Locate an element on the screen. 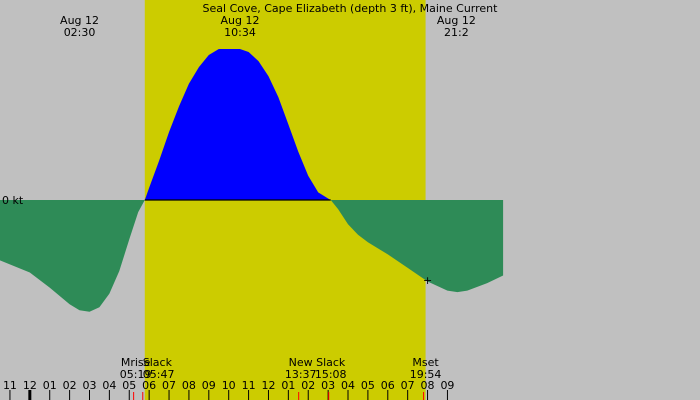 The height and width of the screenshot is (400, 700). event-label: Mrise is located at coordinates (136, 362).